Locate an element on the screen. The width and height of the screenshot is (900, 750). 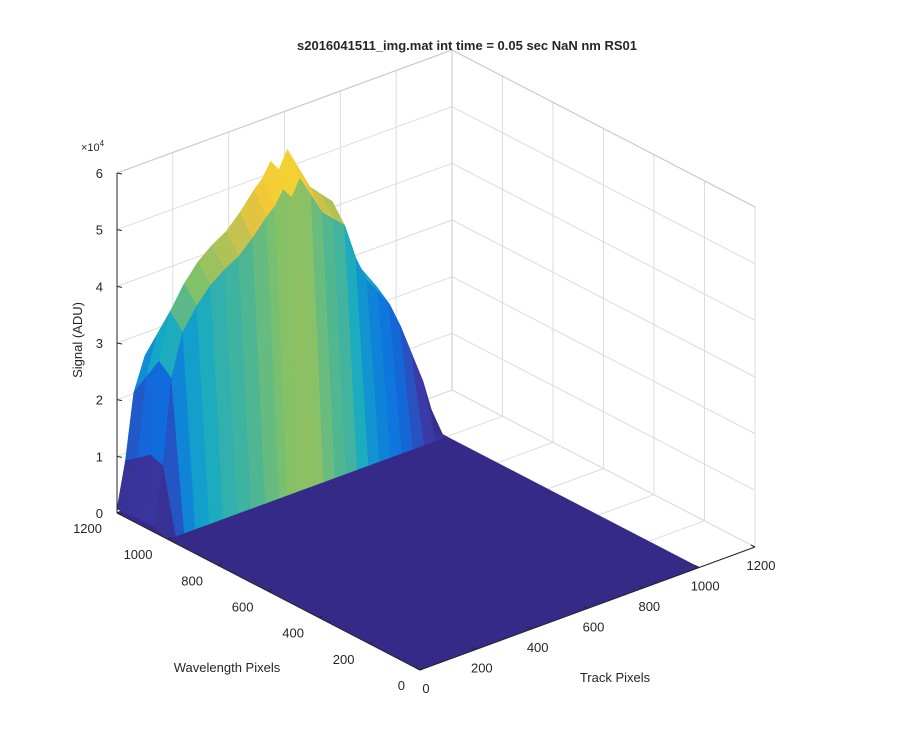
y-tick-label: 400 is located at coordinates (293, 633).